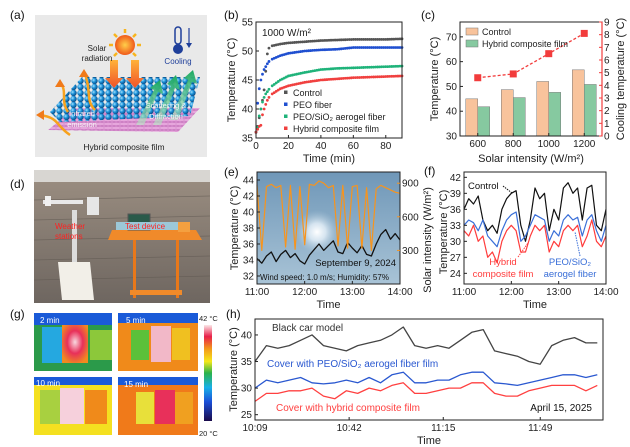 The width and height of the screenshot is (630, 447). Describe the element at coordinates (286, 116) in the screenshot. I see `legend-marker` at that location.